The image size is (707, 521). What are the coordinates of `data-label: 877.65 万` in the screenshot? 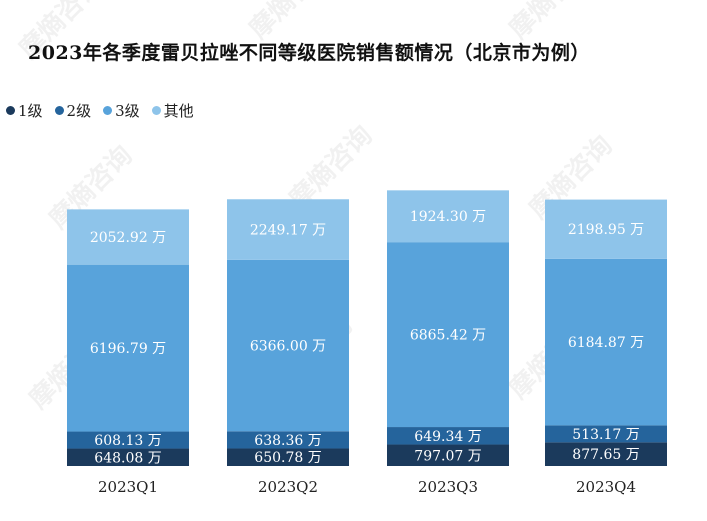 It's located at (605, 455).